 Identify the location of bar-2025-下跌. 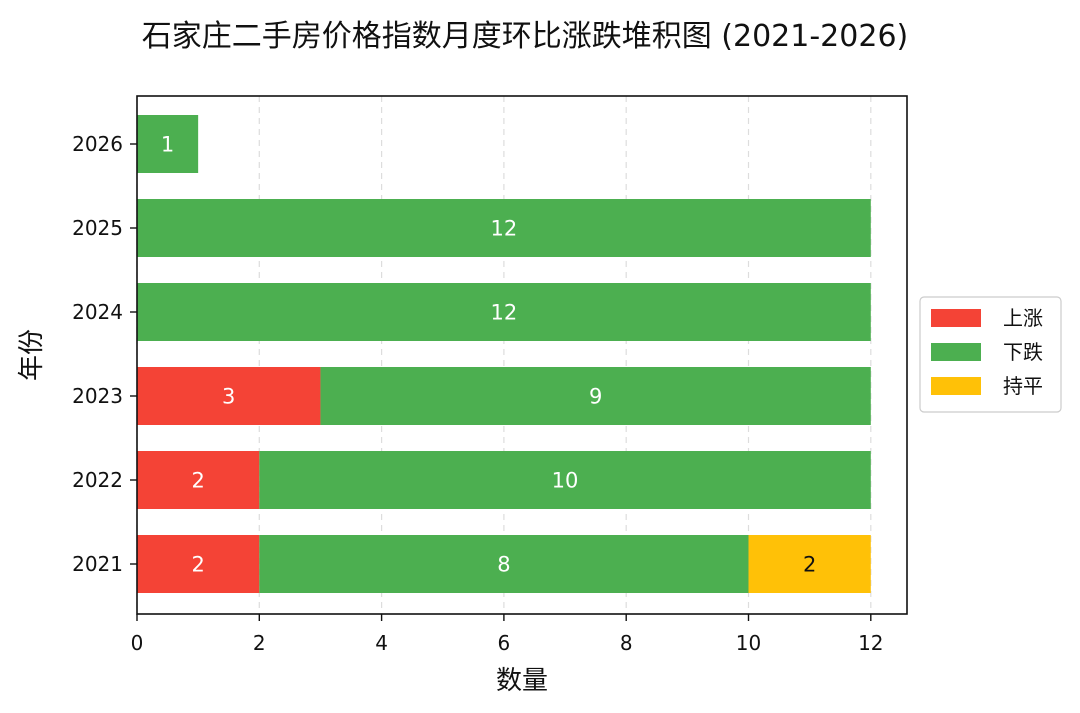
(504, 228).